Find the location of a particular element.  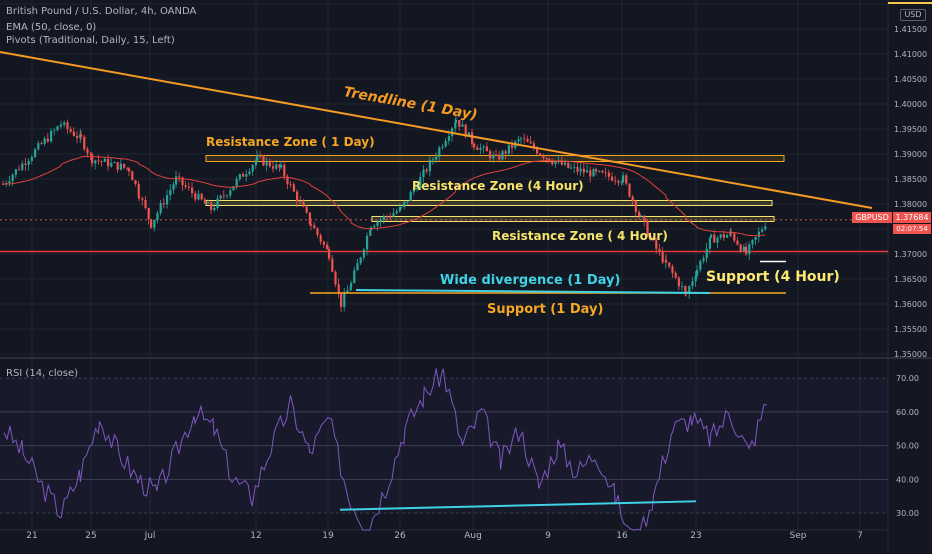

pivots-indicator-label: Pivots (Traditional, Daily, 15, Left) is located at coordinates (90, 40).